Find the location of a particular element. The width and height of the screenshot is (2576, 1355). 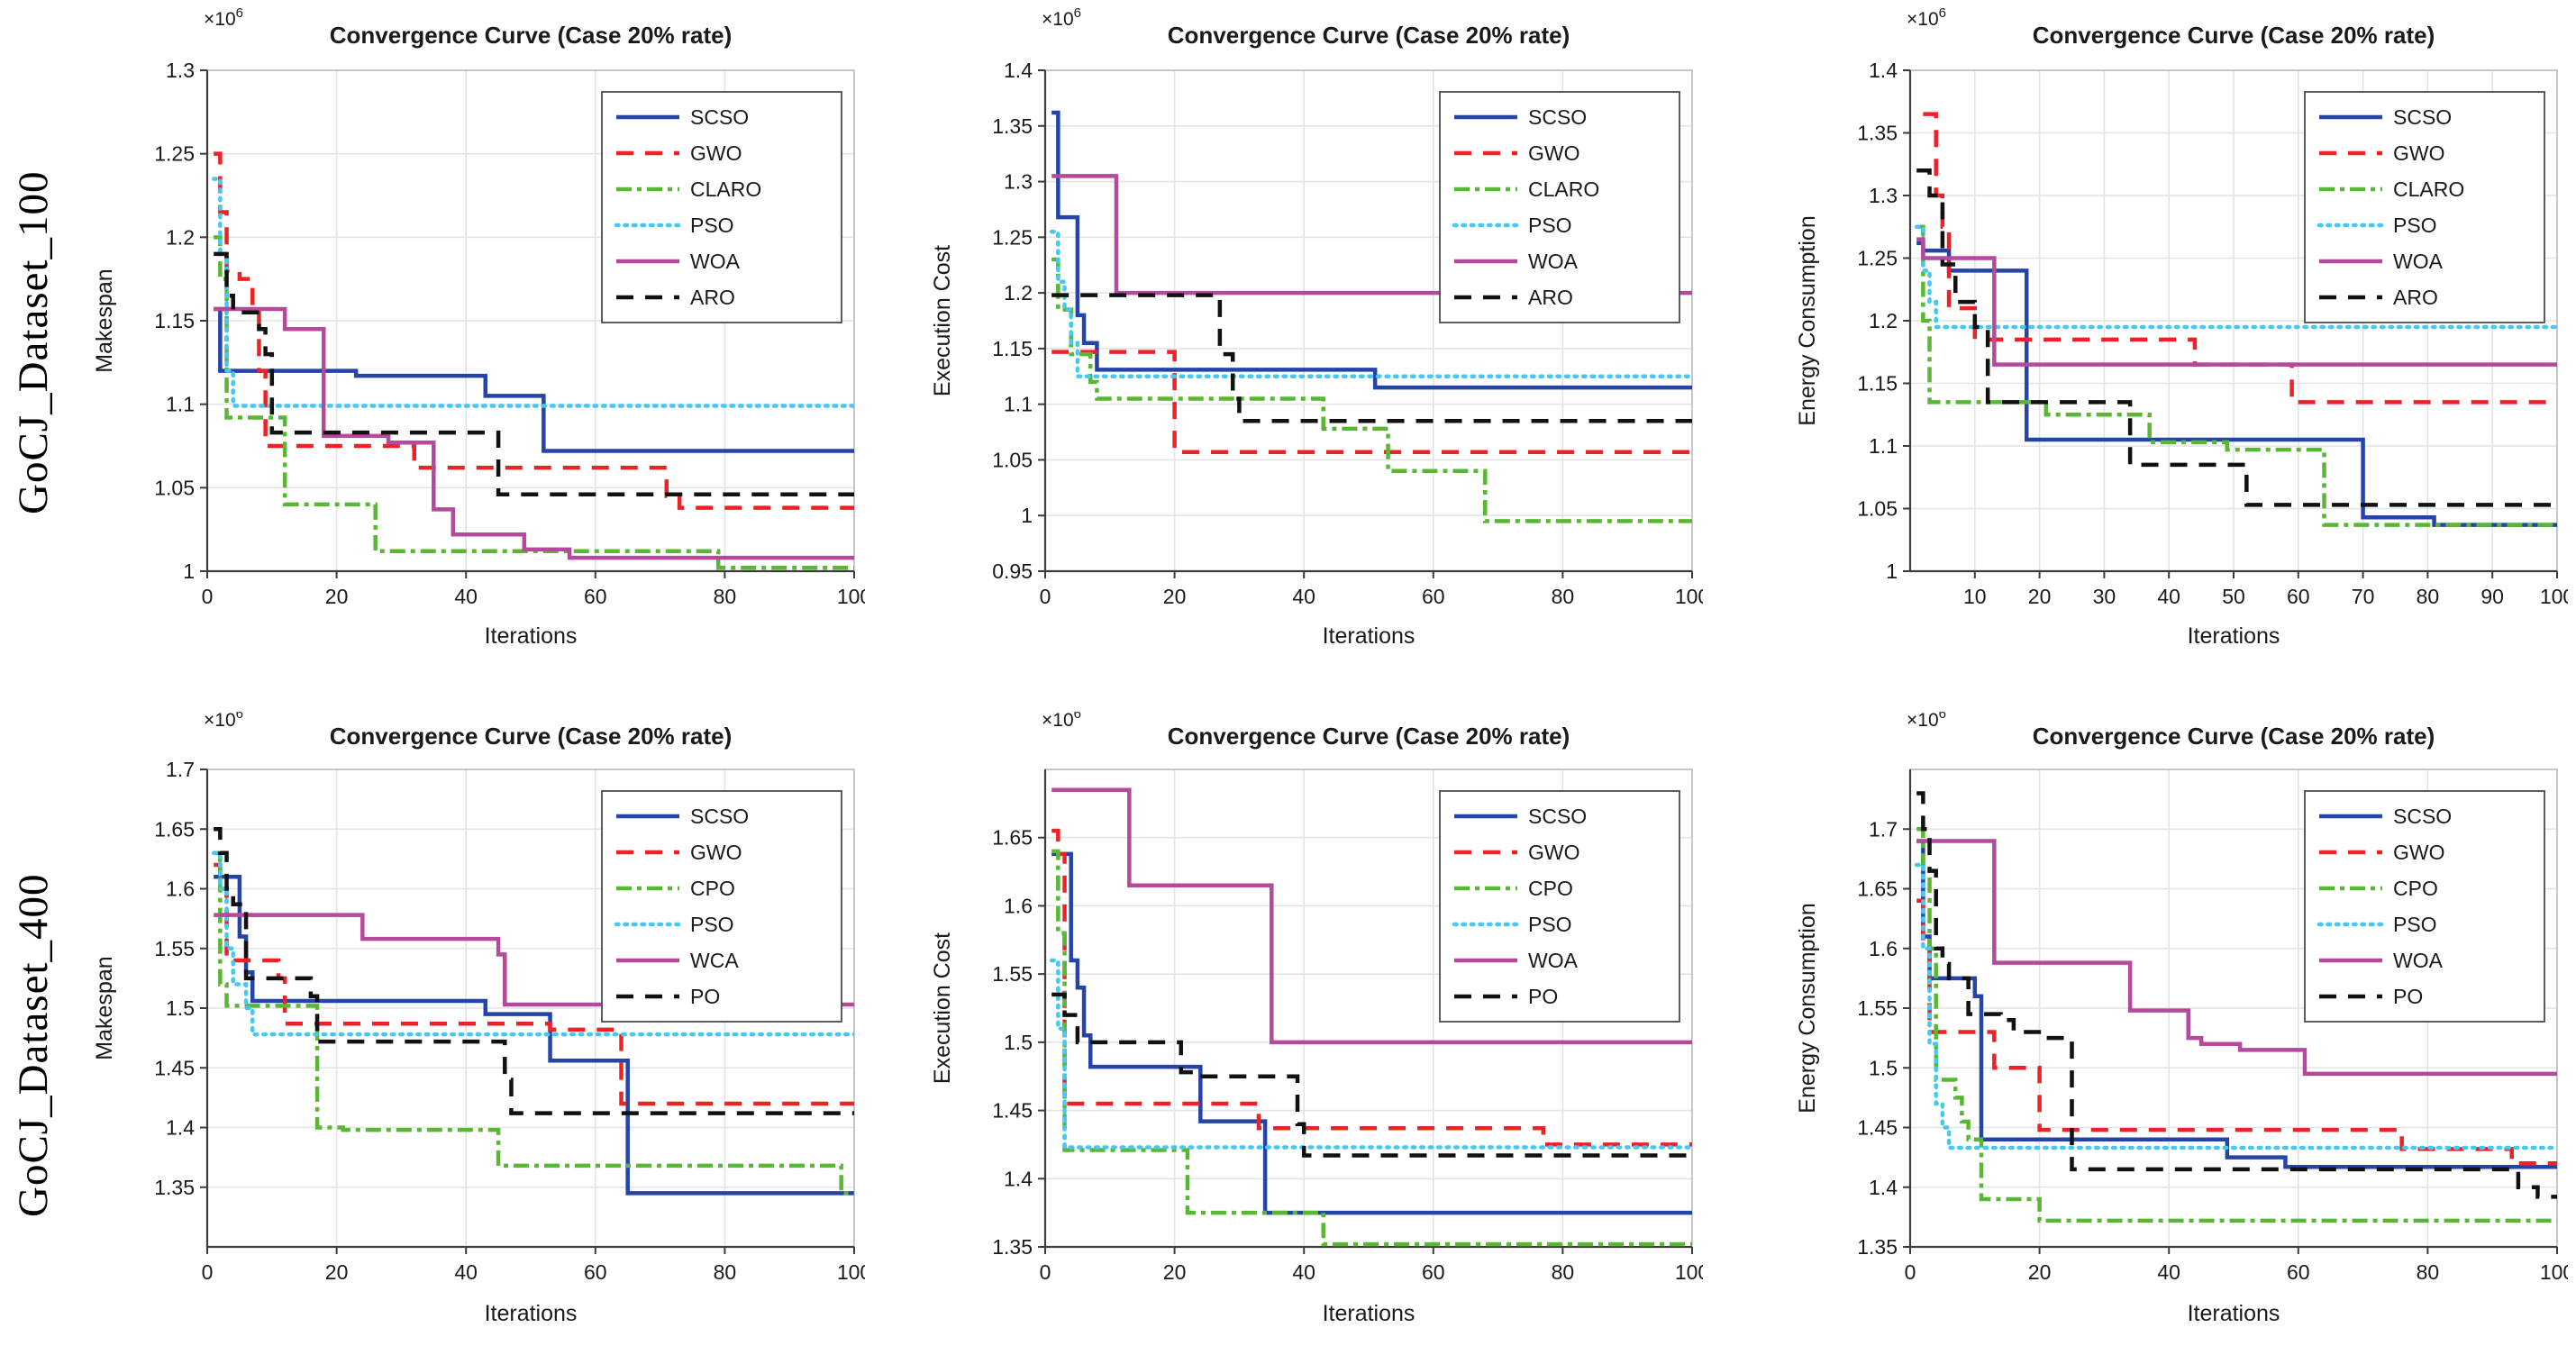

chart-title: Convergence Curve (Case 20% rate) is located at coordinates (2234, 736).